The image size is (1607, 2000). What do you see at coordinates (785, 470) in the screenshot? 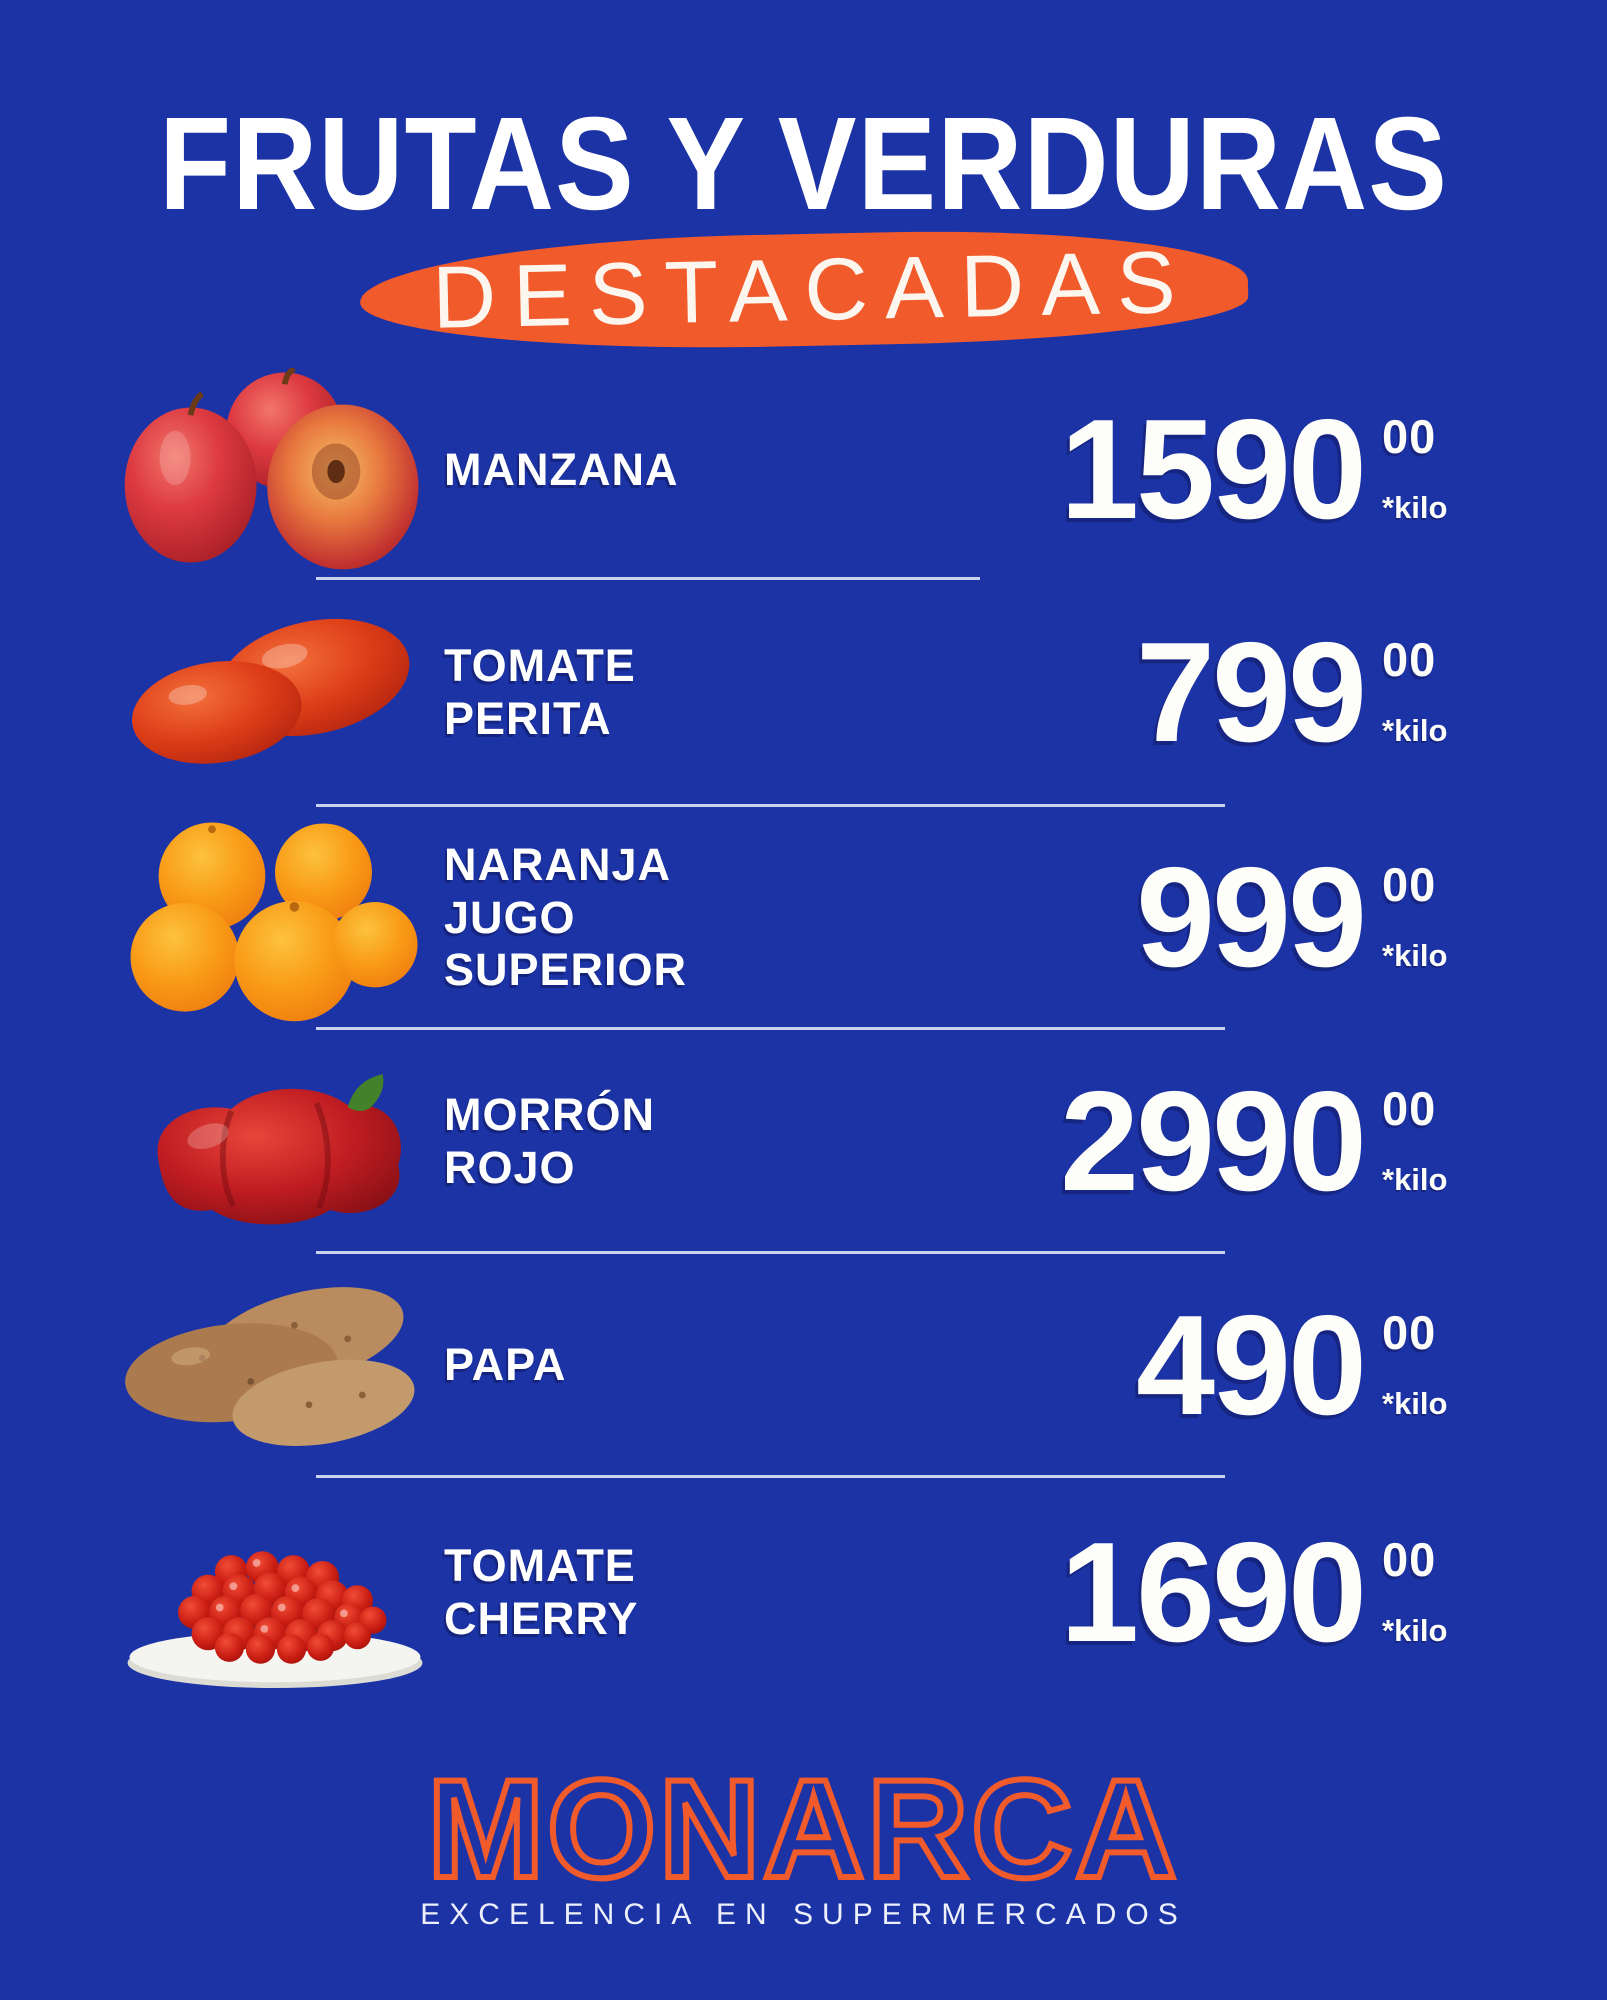
I see `product-row-manzana: MANZANA 1590 00 *kilo` at bounding box center [785, 470].